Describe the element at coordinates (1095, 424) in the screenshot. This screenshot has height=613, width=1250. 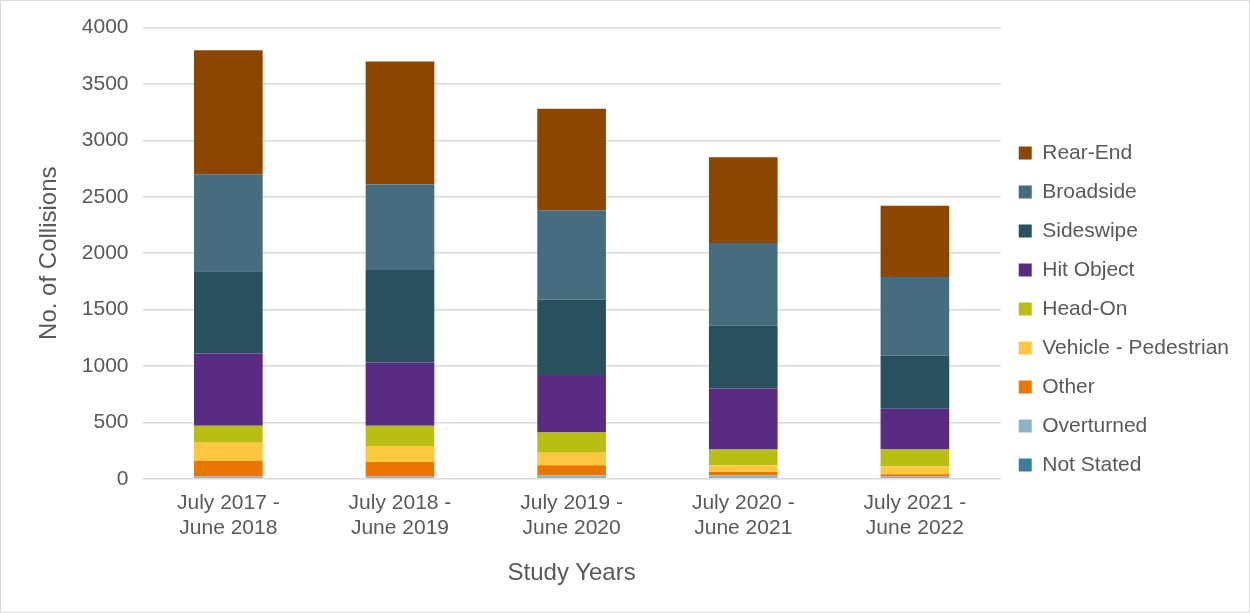
I see `legend-label: Overturned` at that location.